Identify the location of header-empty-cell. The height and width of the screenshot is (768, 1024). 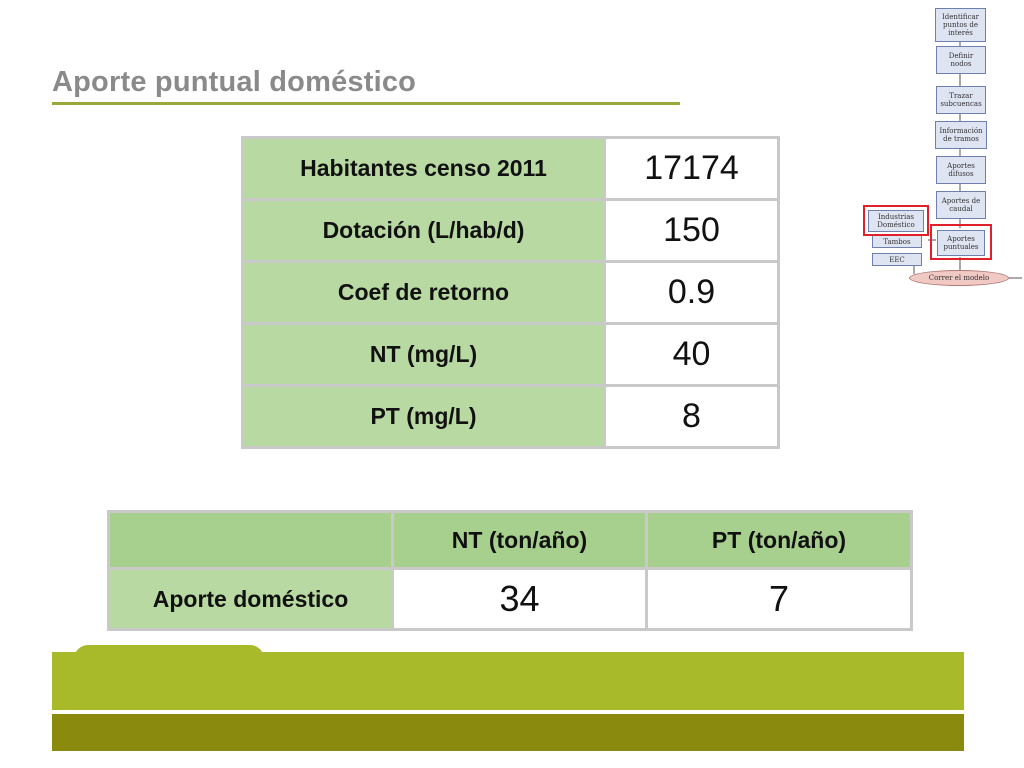
(250, 540).